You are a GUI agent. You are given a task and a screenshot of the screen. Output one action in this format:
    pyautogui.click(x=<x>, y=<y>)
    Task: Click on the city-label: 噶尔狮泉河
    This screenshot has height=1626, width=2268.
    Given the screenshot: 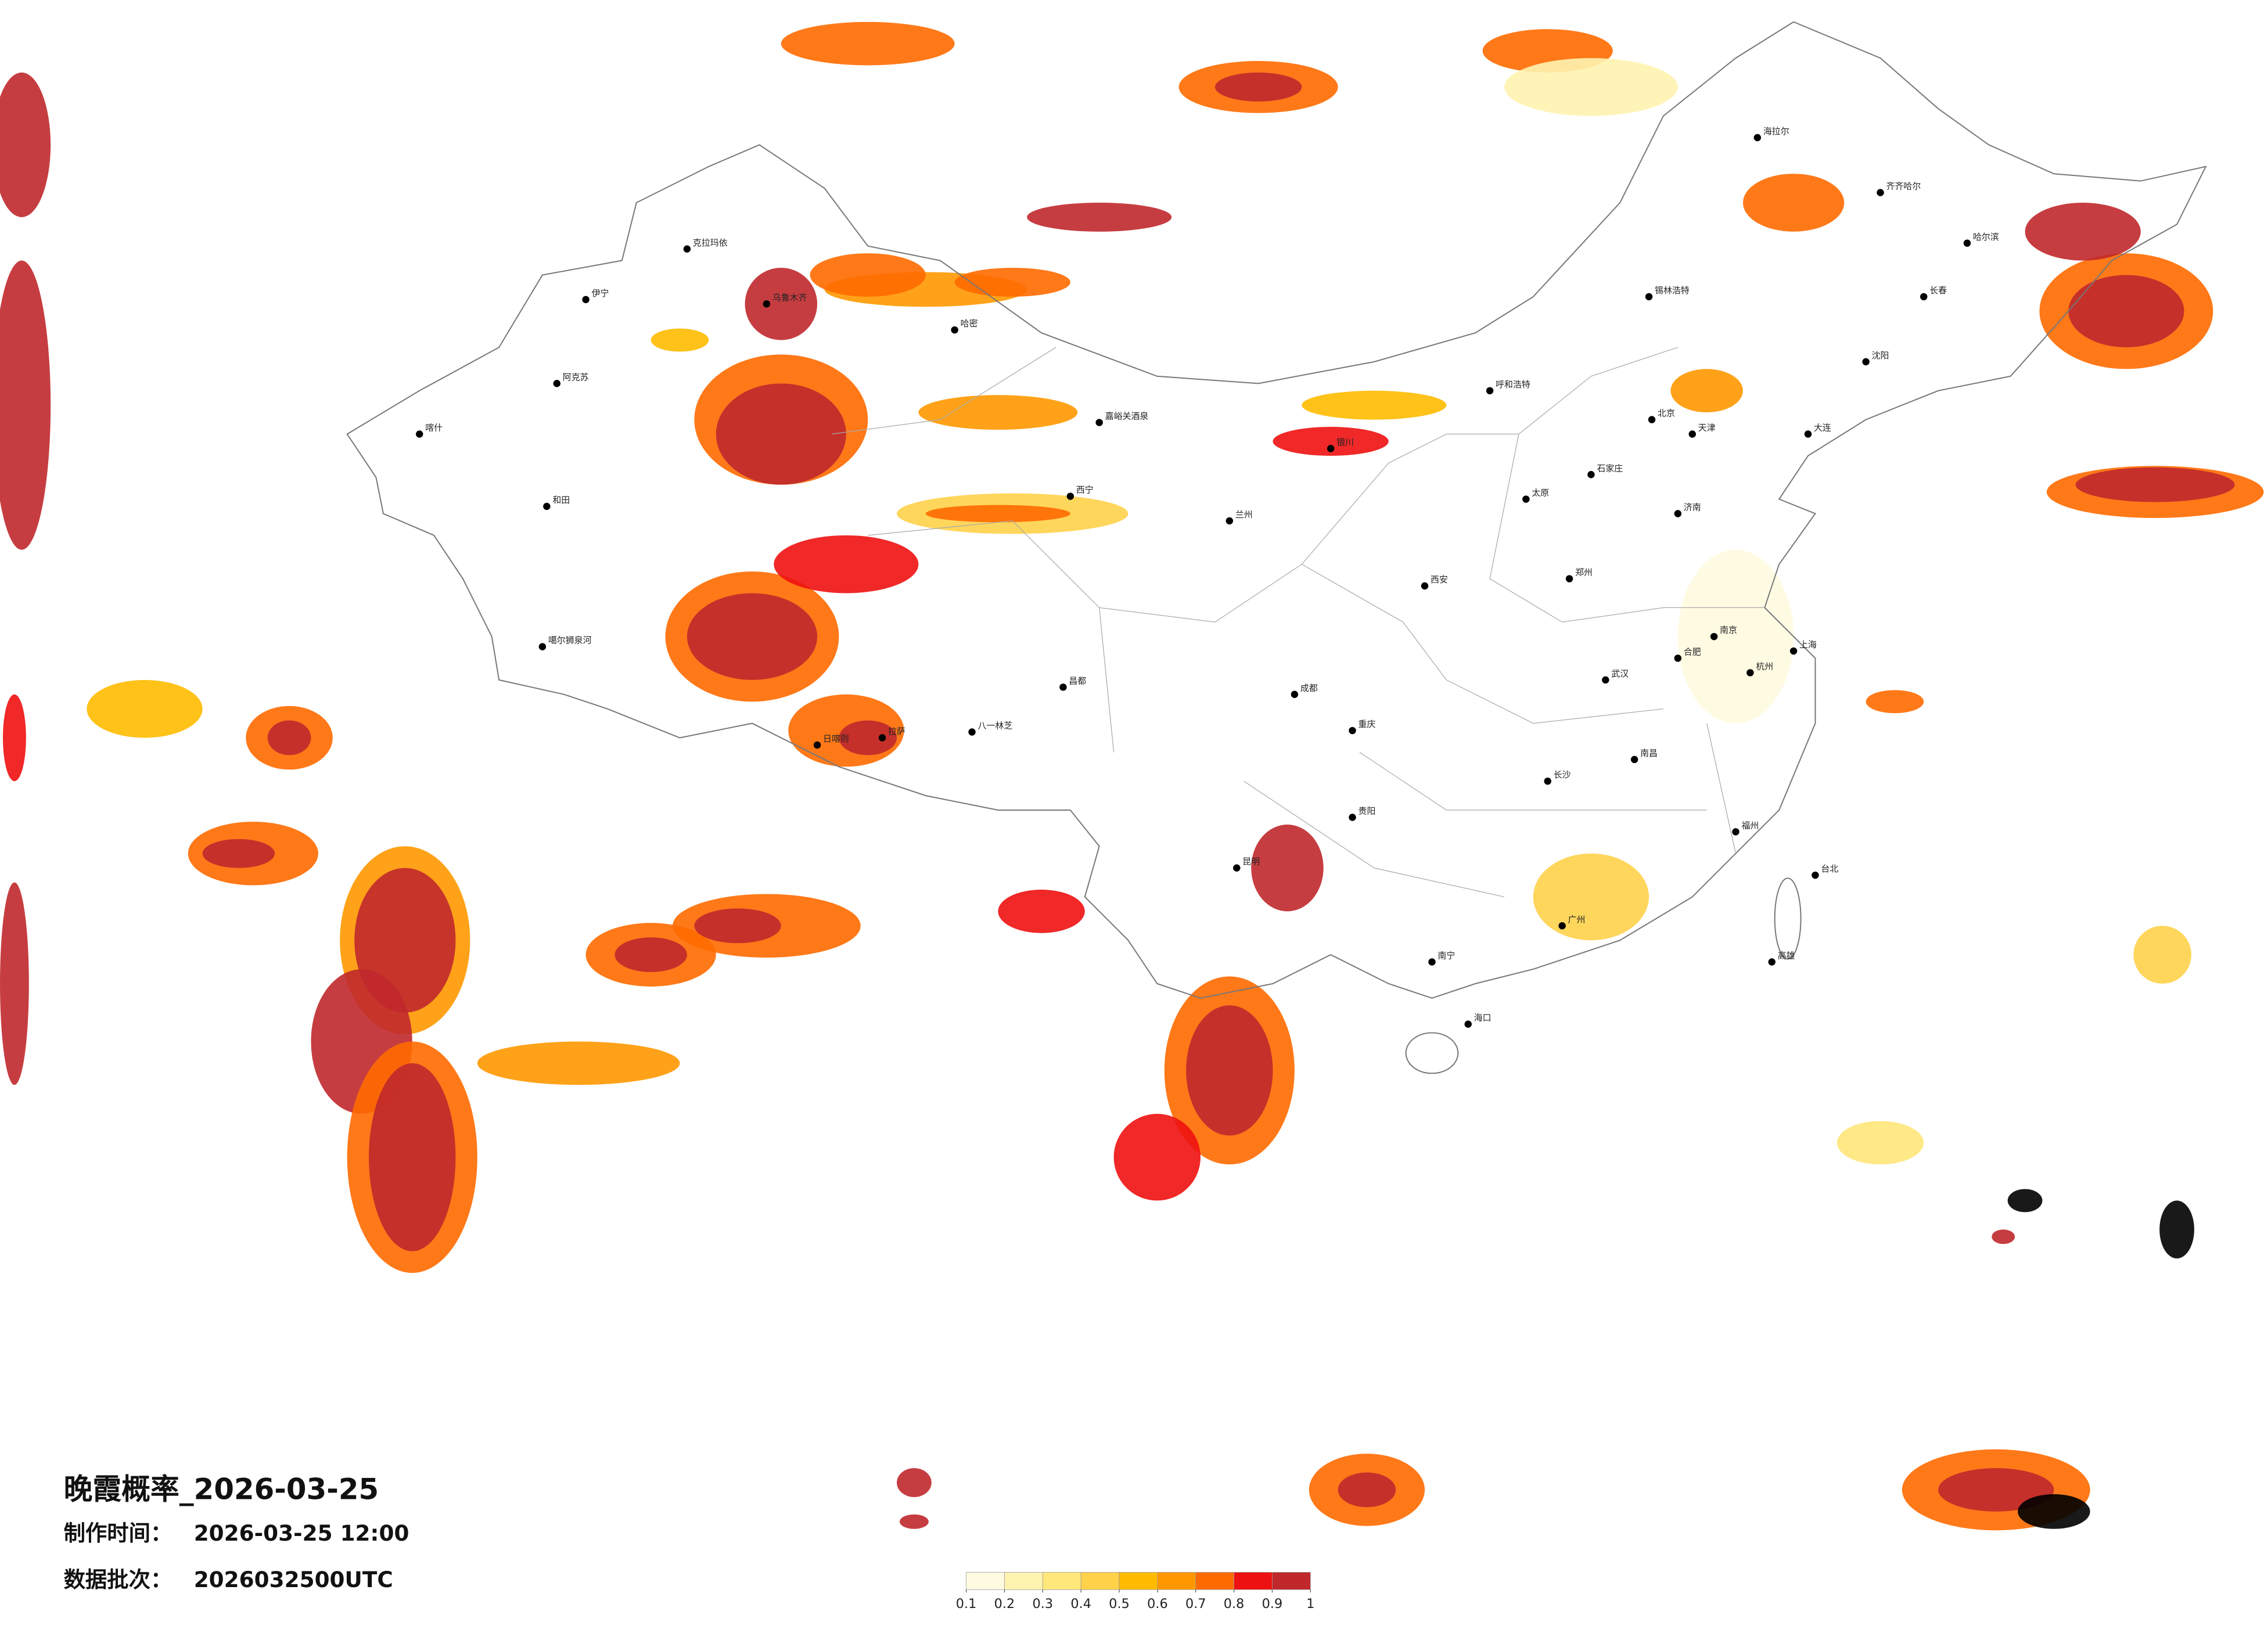 What is the action you would take?
    pyautogui.click(x=570, y=640)
    